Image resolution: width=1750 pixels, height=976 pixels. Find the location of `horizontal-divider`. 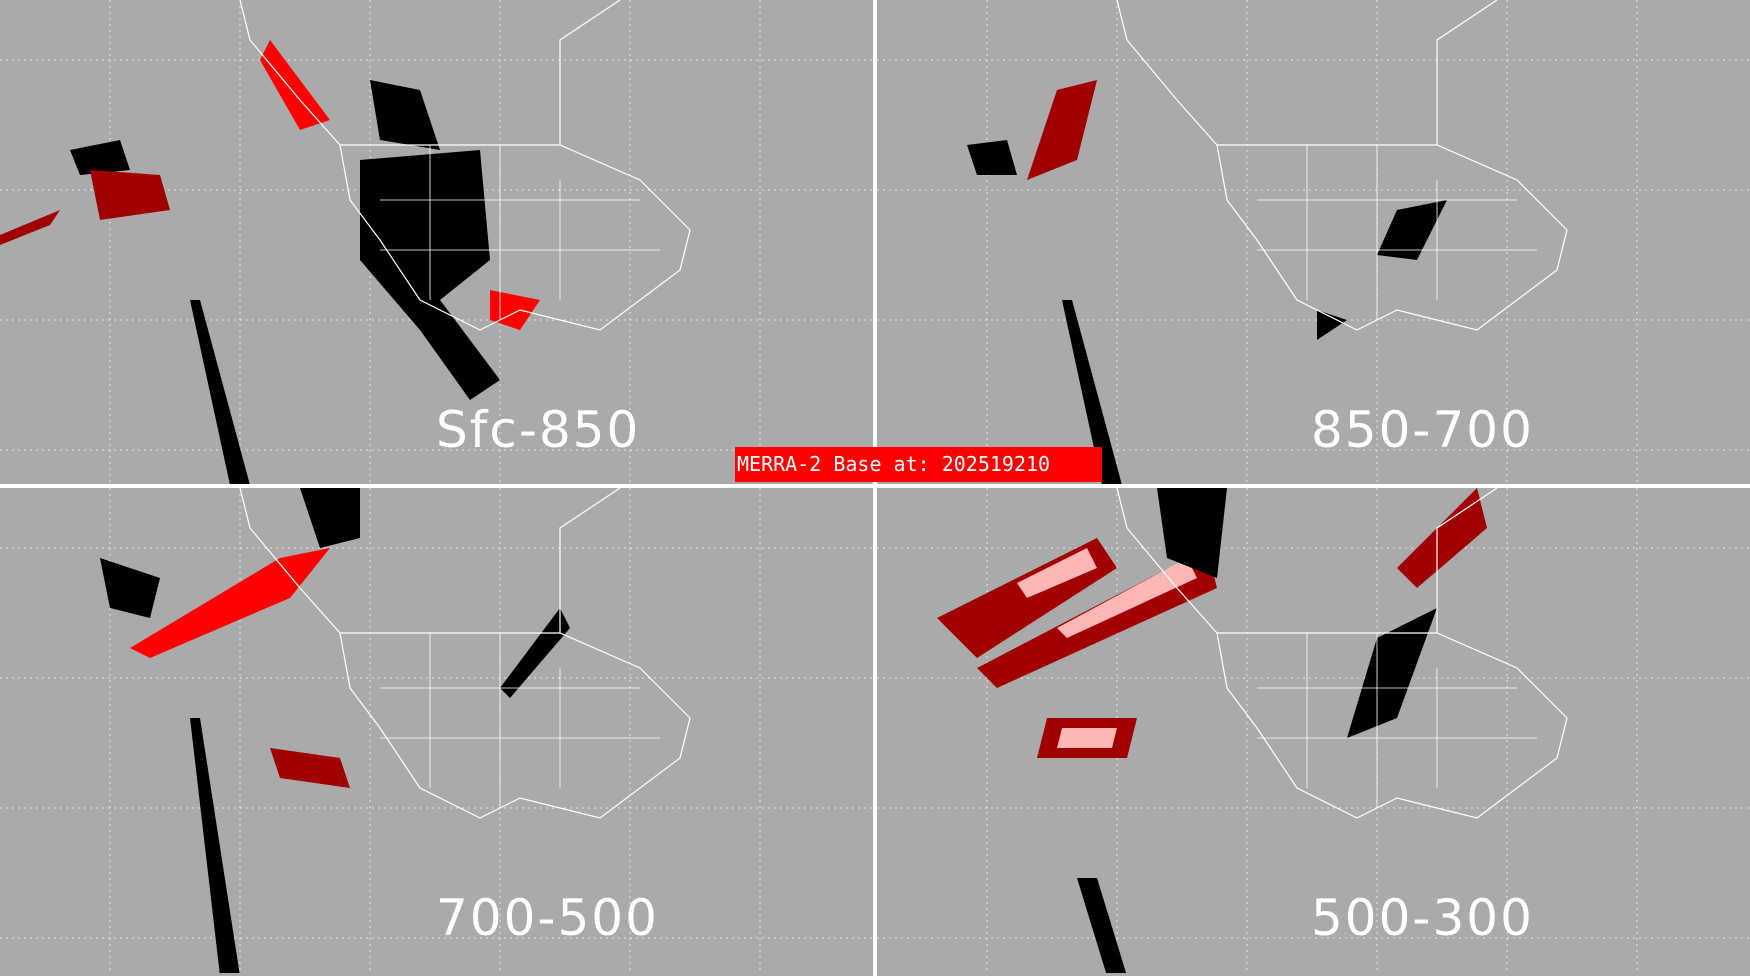

horizontal-divider is located at coordinates (875, 486).